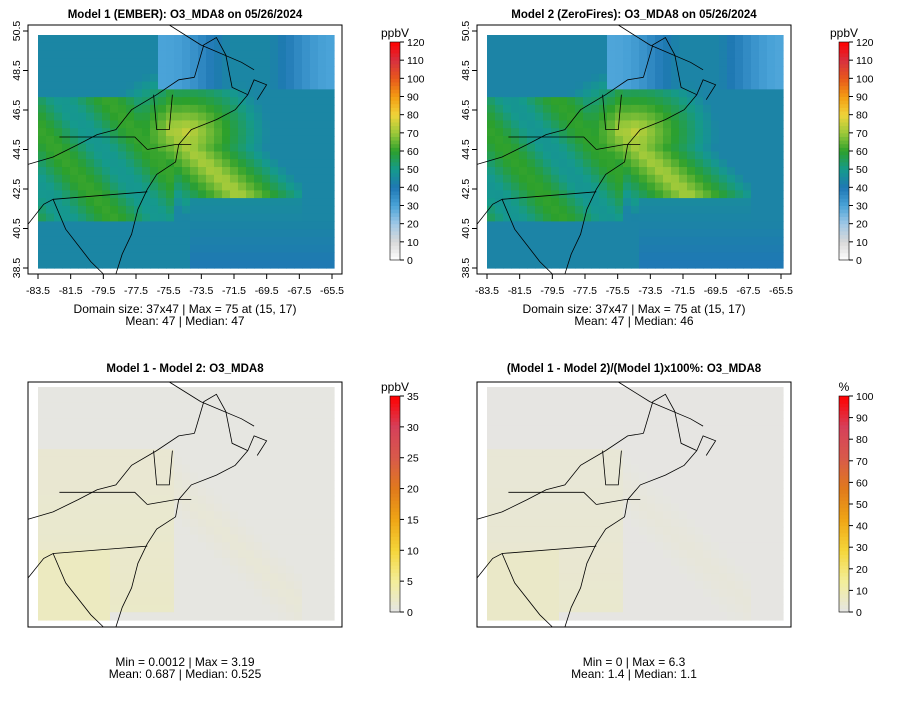  Describe the element at coordinates (111, 120) in the screenshot. I see `boundary-line` at that location.